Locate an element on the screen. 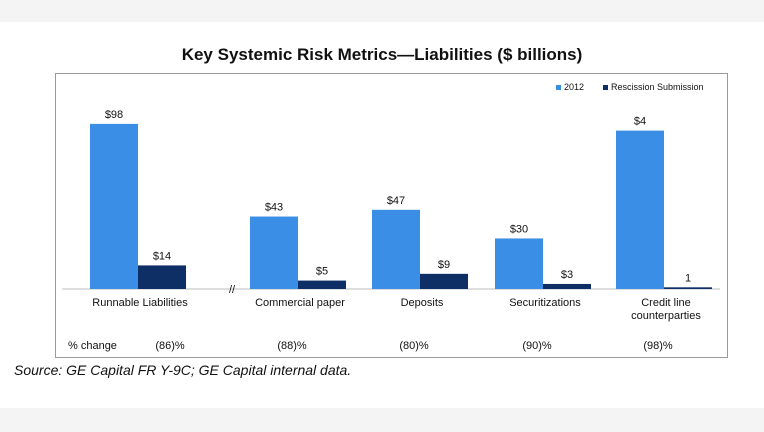  data-label-2012-4: $4 is located at coordinates (640, 122).